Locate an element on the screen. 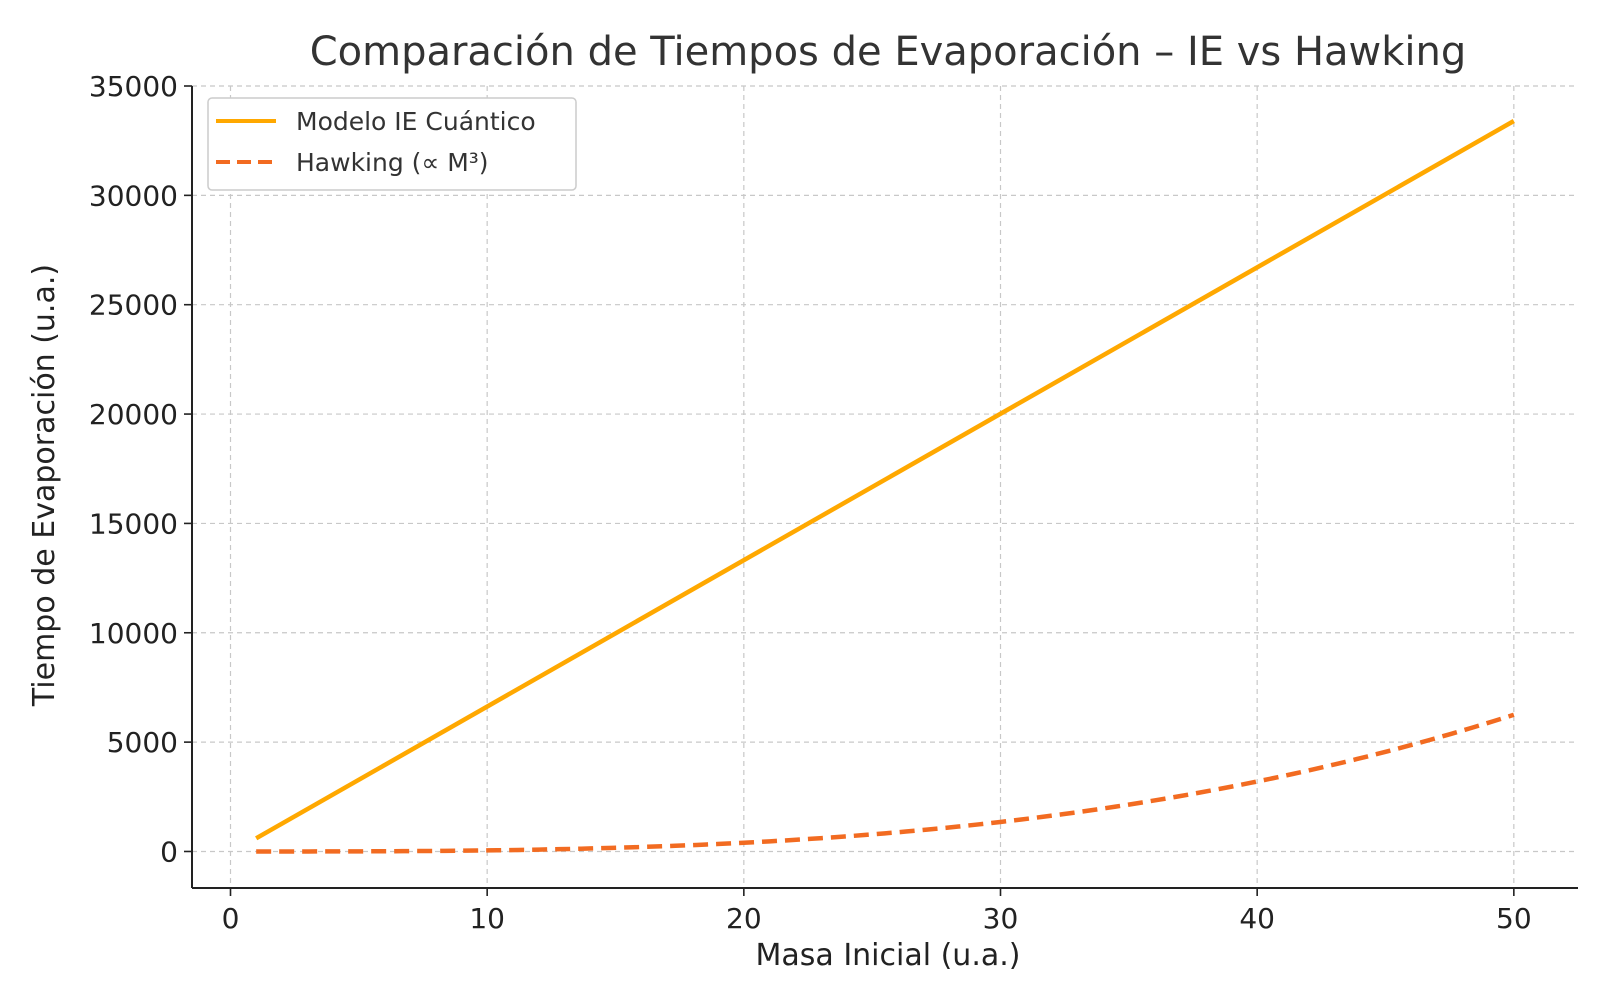 The height and width of the screenshot is (1000, 1600). legend-label-hawking: Hawking (∝ M³) is located at coordinates (392, 162).